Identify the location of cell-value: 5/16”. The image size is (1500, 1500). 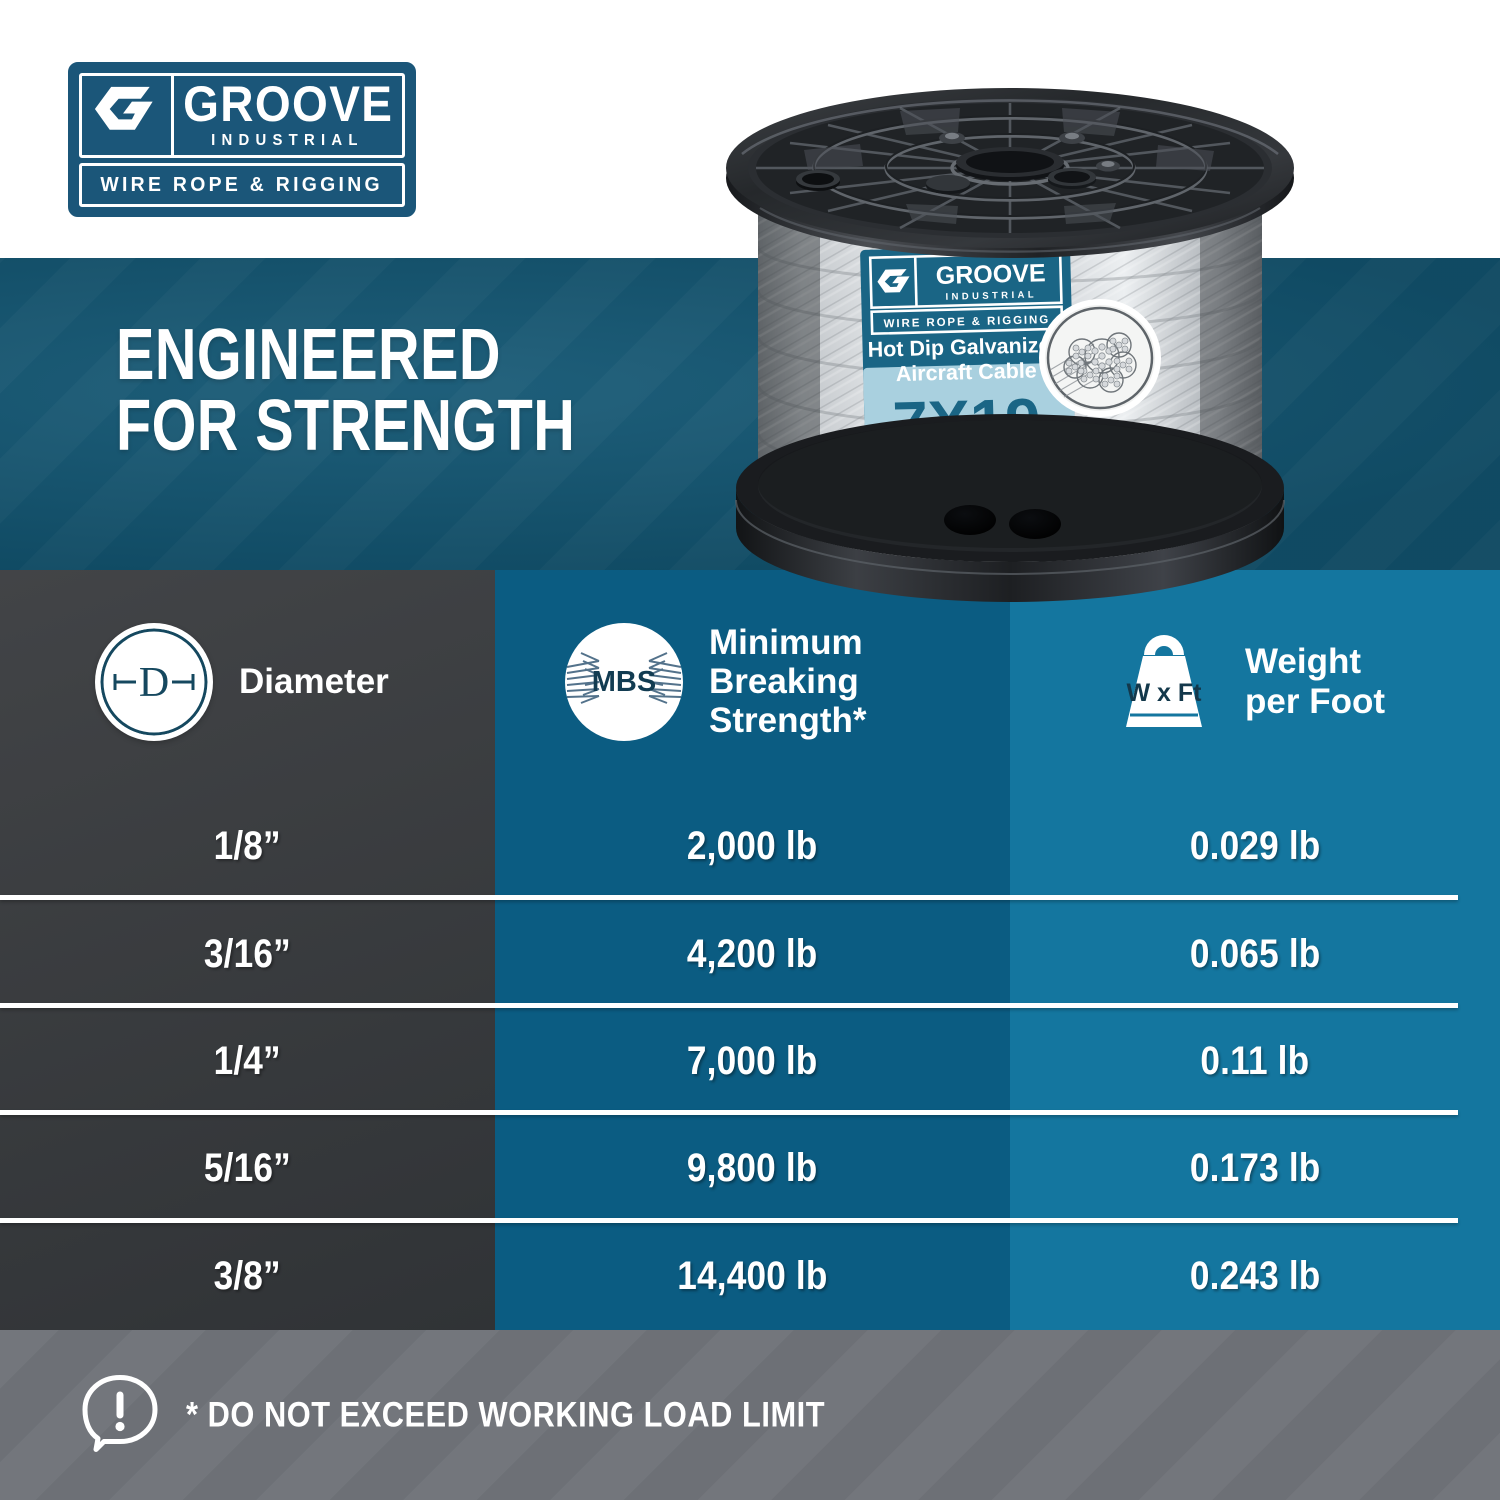
(247, 1168).